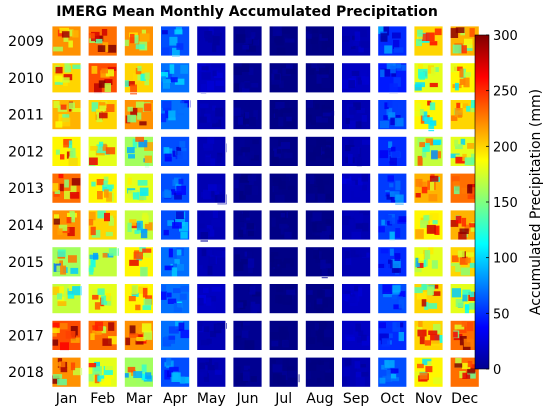 This screenshot has height=412, width=550. I want to click on year-labels: 2009 2010 2011 2012 2013 2014 2015 2016 2017 2018, so click(26, 207).